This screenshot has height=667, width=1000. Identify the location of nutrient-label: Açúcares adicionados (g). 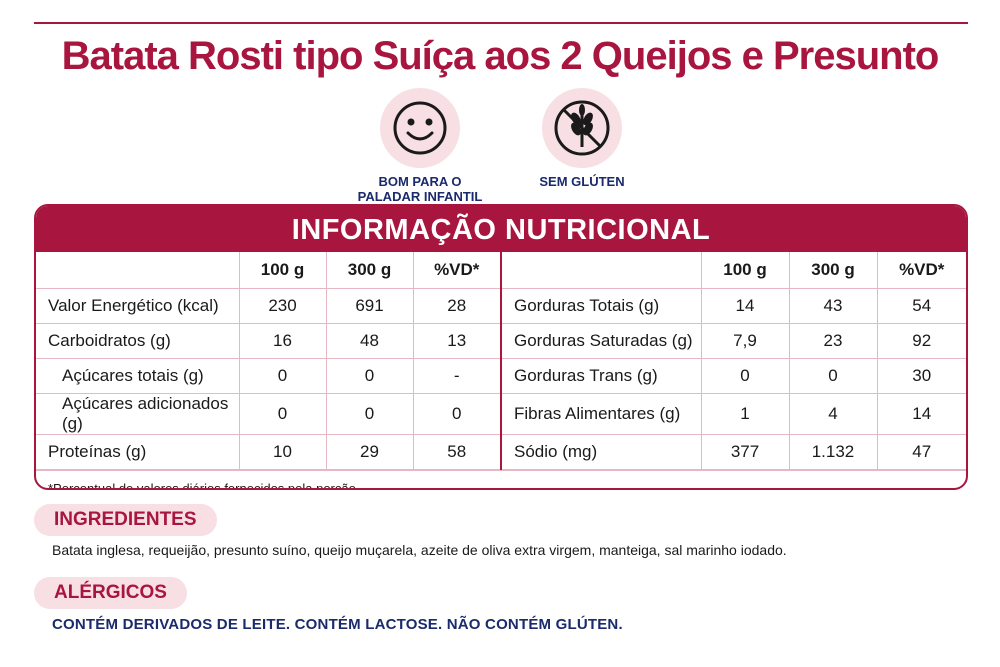
(138, 413).